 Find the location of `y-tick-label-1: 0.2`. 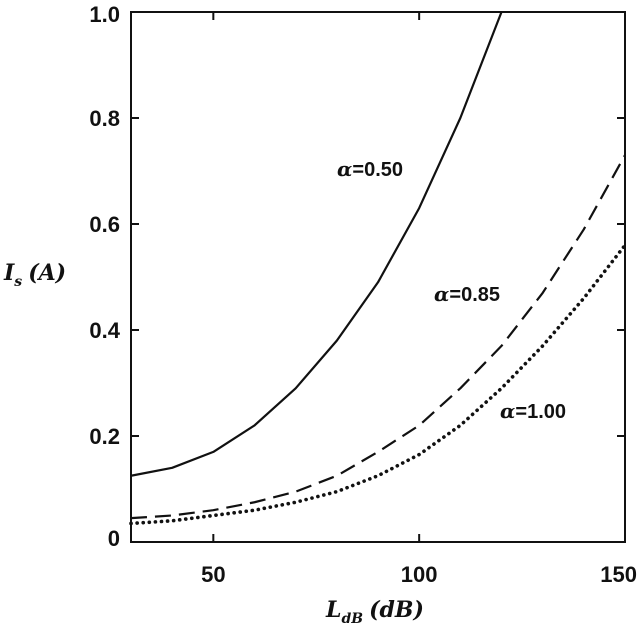

y-tick-label-1: 0.2 is located at coordinates (104, 436).